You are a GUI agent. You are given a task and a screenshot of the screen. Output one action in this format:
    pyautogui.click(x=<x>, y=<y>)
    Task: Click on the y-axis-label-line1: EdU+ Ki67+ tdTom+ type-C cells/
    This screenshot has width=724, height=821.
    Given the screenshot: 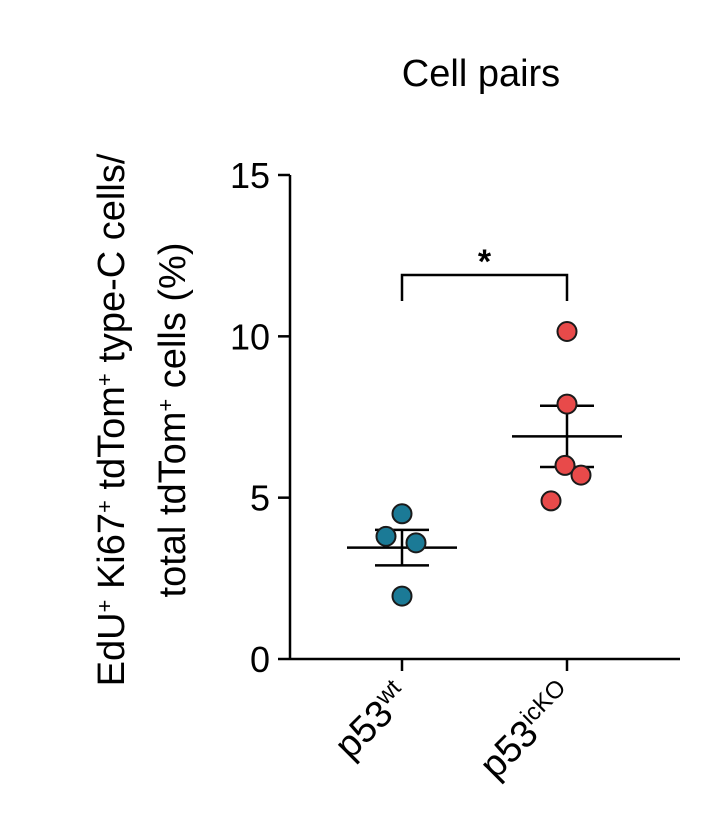 What is the action you would take?
    pyautogui.click(x=112, y=419)
    